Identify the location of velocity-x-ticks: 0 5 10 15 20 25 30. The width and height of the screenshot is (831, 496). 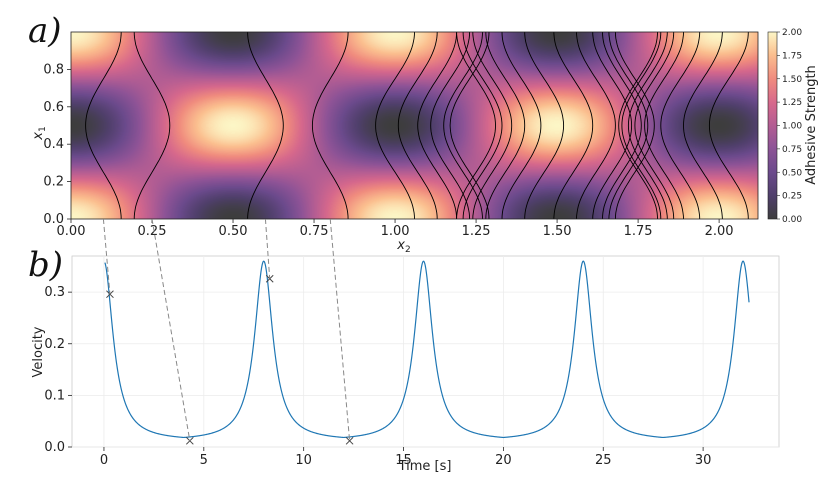
(406, 457).